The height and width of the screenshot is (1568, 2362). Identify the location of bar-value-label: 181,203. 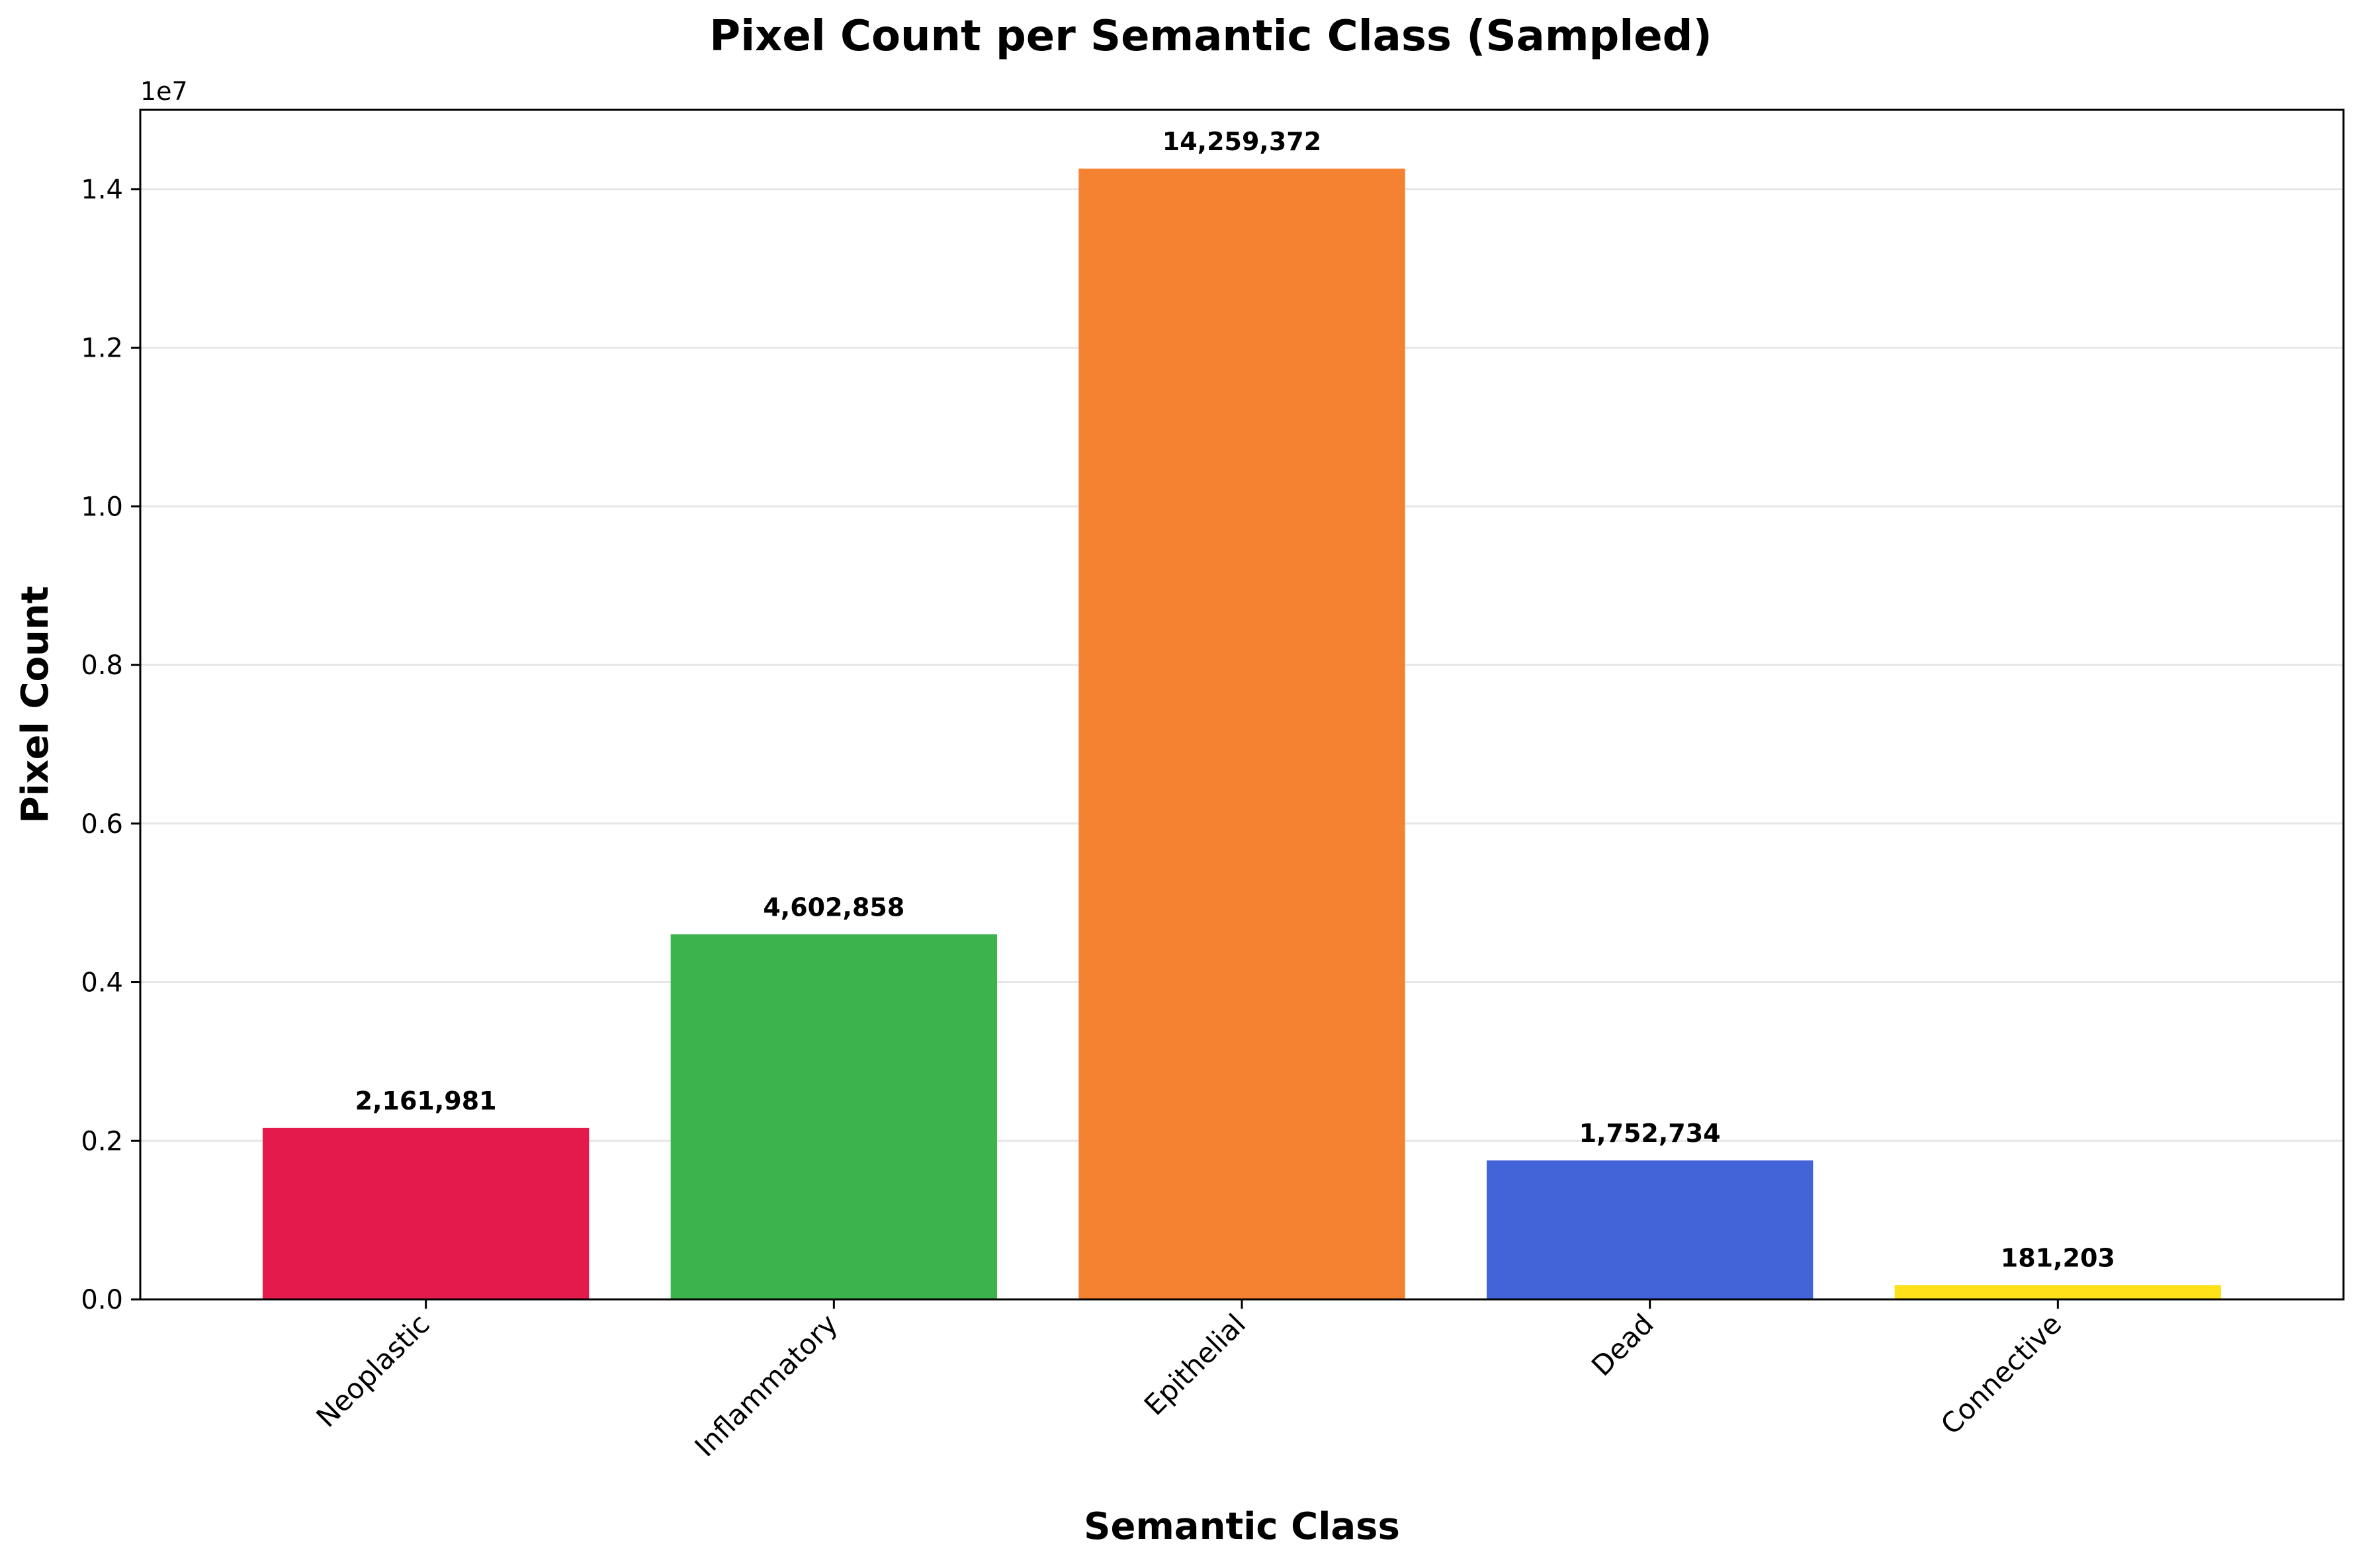
(2058, 1258).